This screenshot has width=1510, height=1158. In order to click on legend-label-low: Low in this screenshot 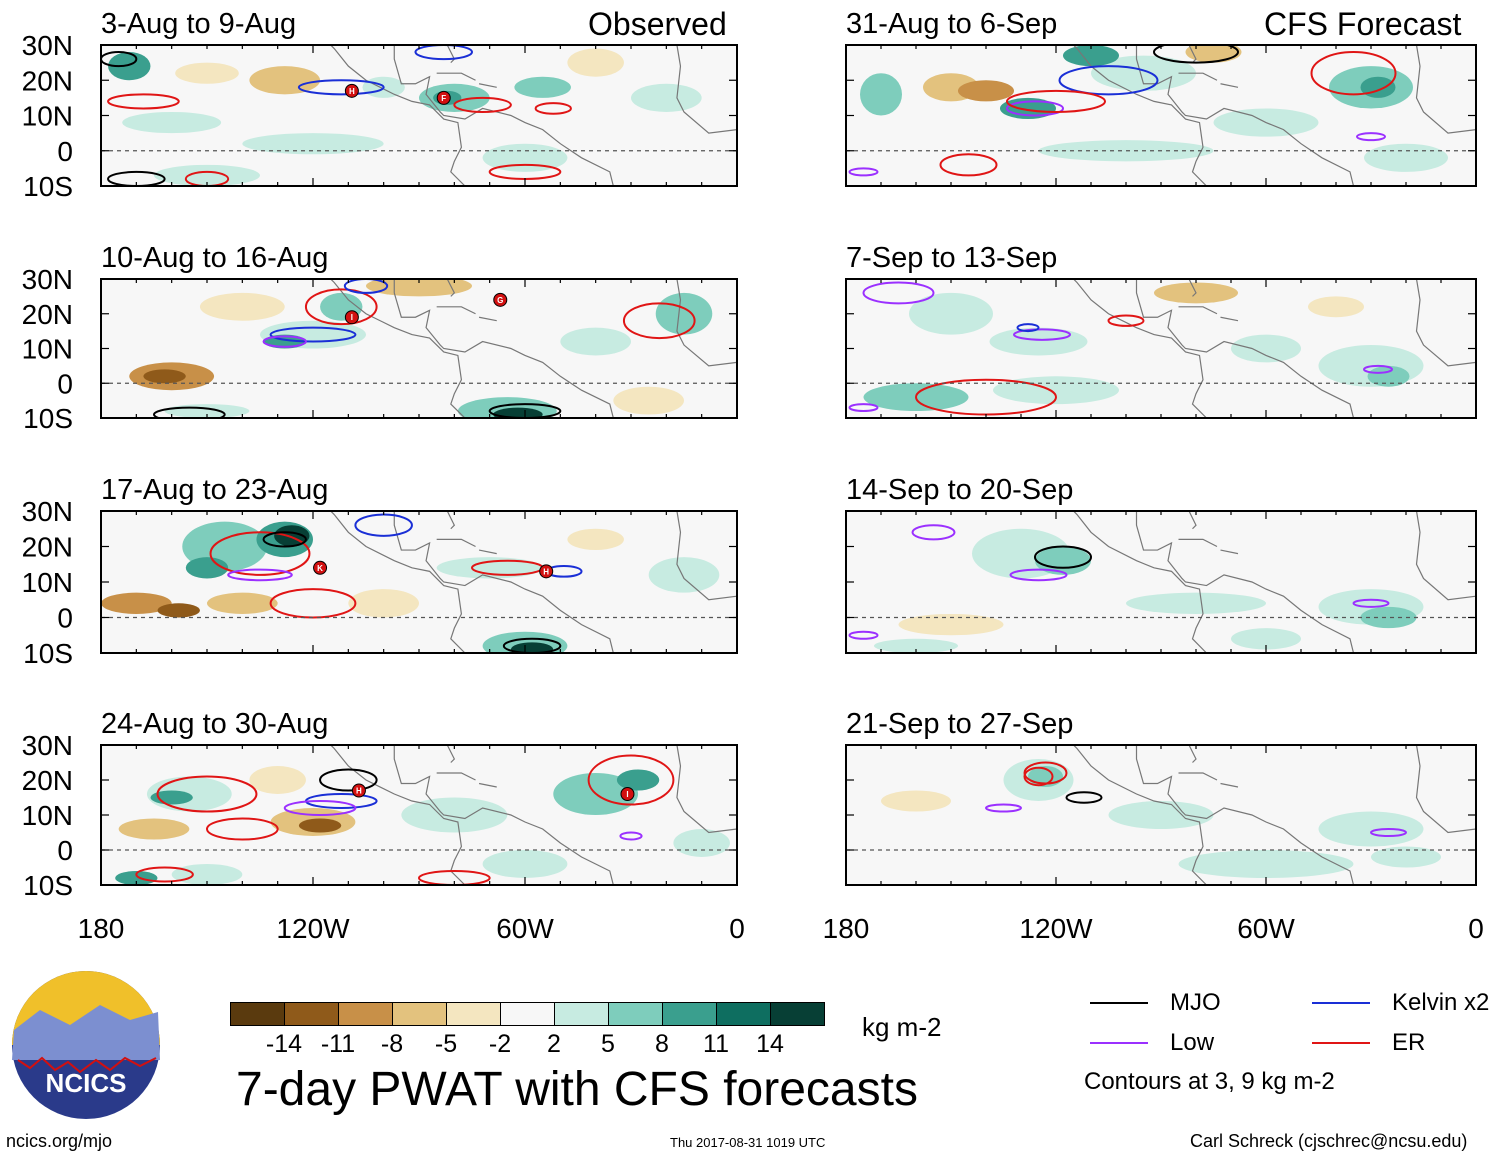, I will do `click(1192, 1042)`.